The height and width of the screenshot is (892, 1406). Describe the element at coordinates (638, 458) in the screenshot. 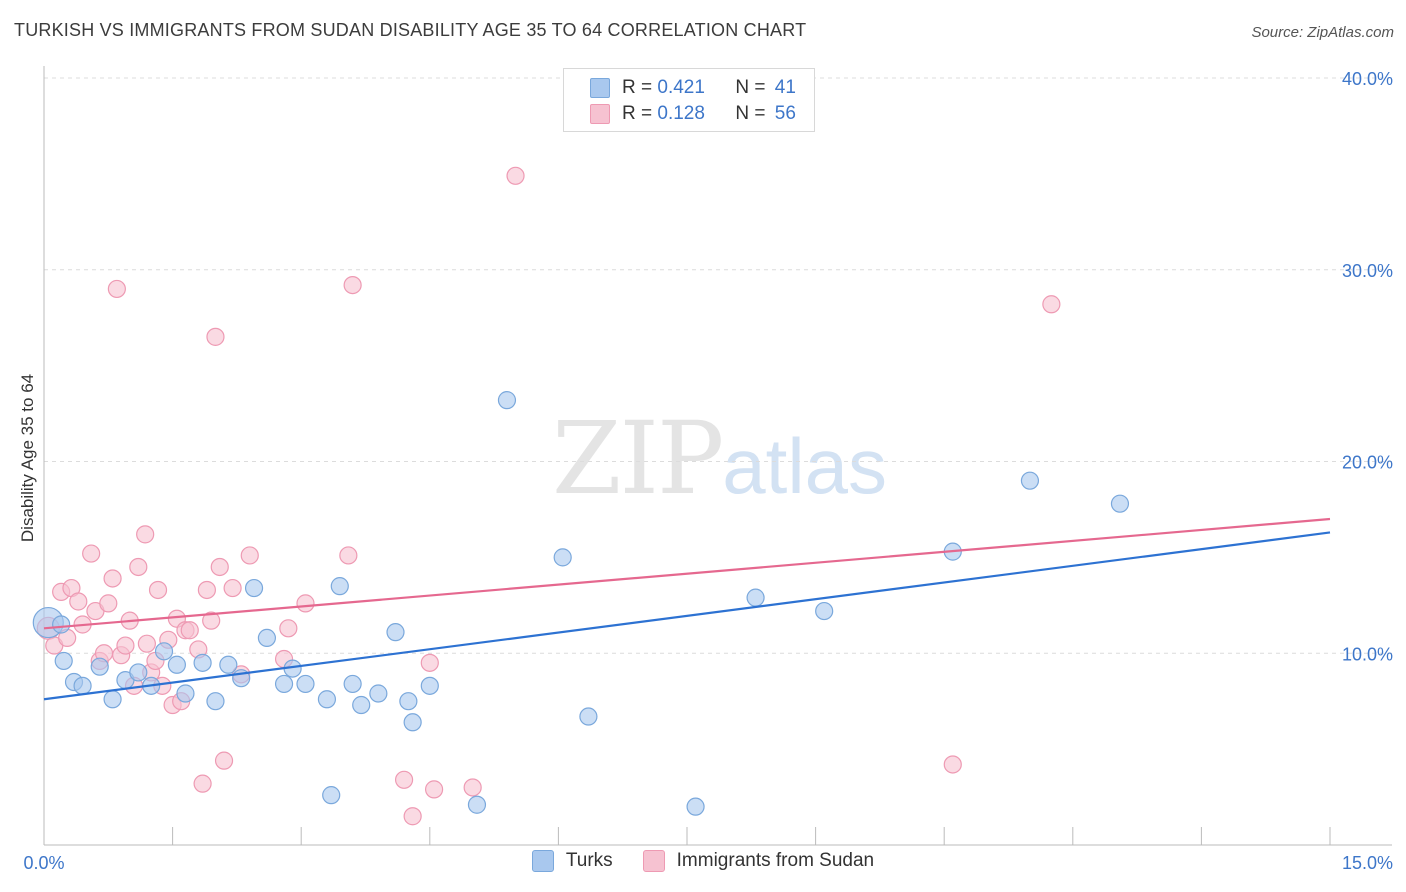

I see `watermark-zip: ZIP` at that location.